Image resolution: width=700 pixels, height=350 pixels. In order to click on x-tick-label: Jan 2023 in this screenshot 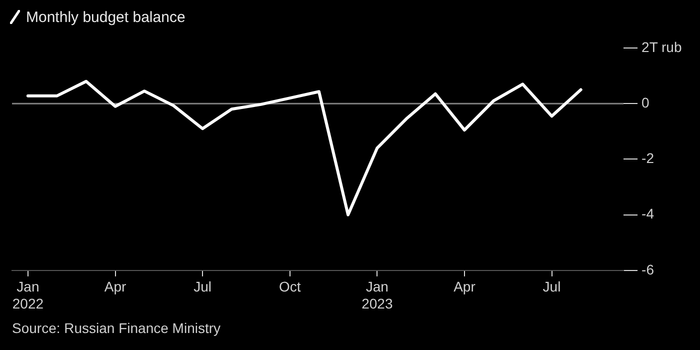, I will do `click(377, 295)`.